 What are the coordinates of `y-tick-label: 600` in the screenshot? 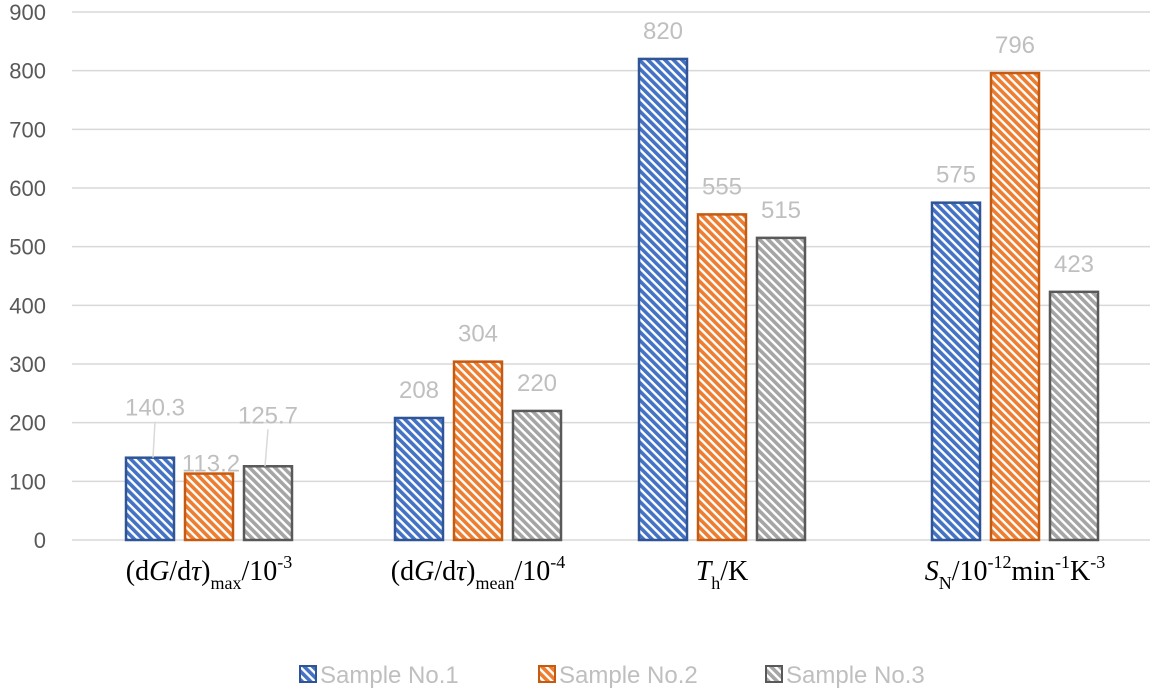 It's located at (27, 188).